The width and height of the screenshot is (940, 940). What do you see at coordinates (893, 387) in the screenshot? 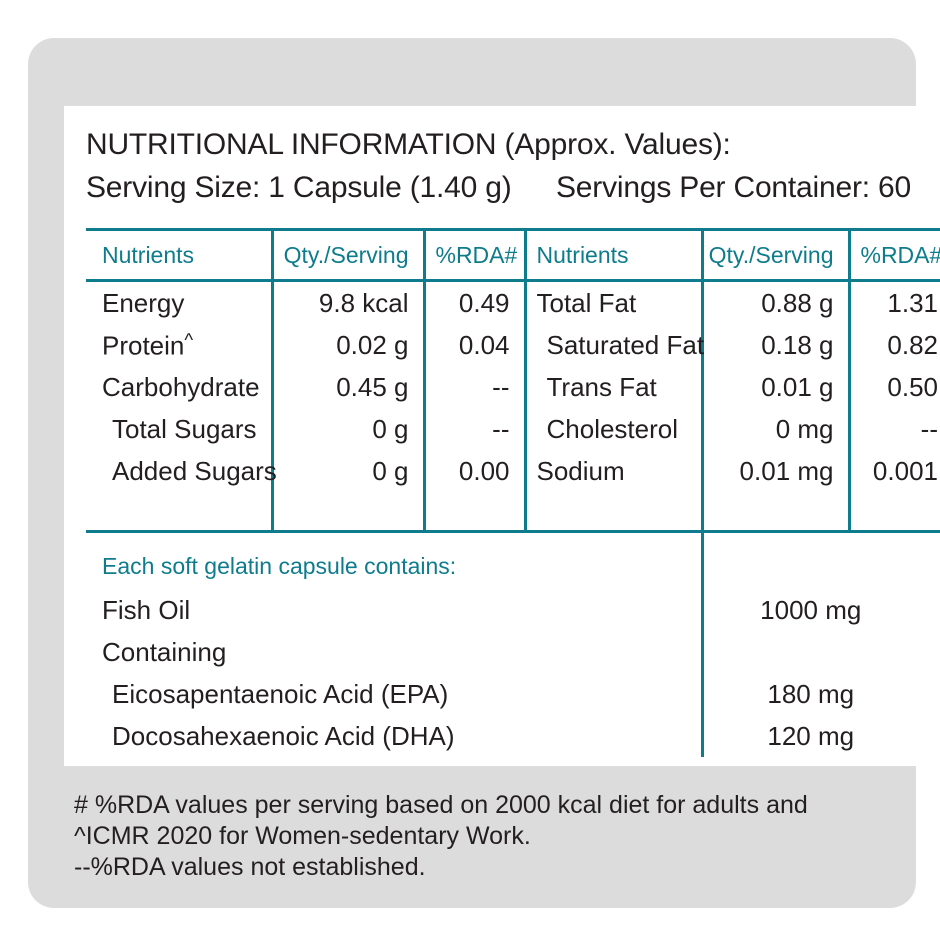
I see `nutrient-rda-right: 0.50` at bounding box center [893, 387].